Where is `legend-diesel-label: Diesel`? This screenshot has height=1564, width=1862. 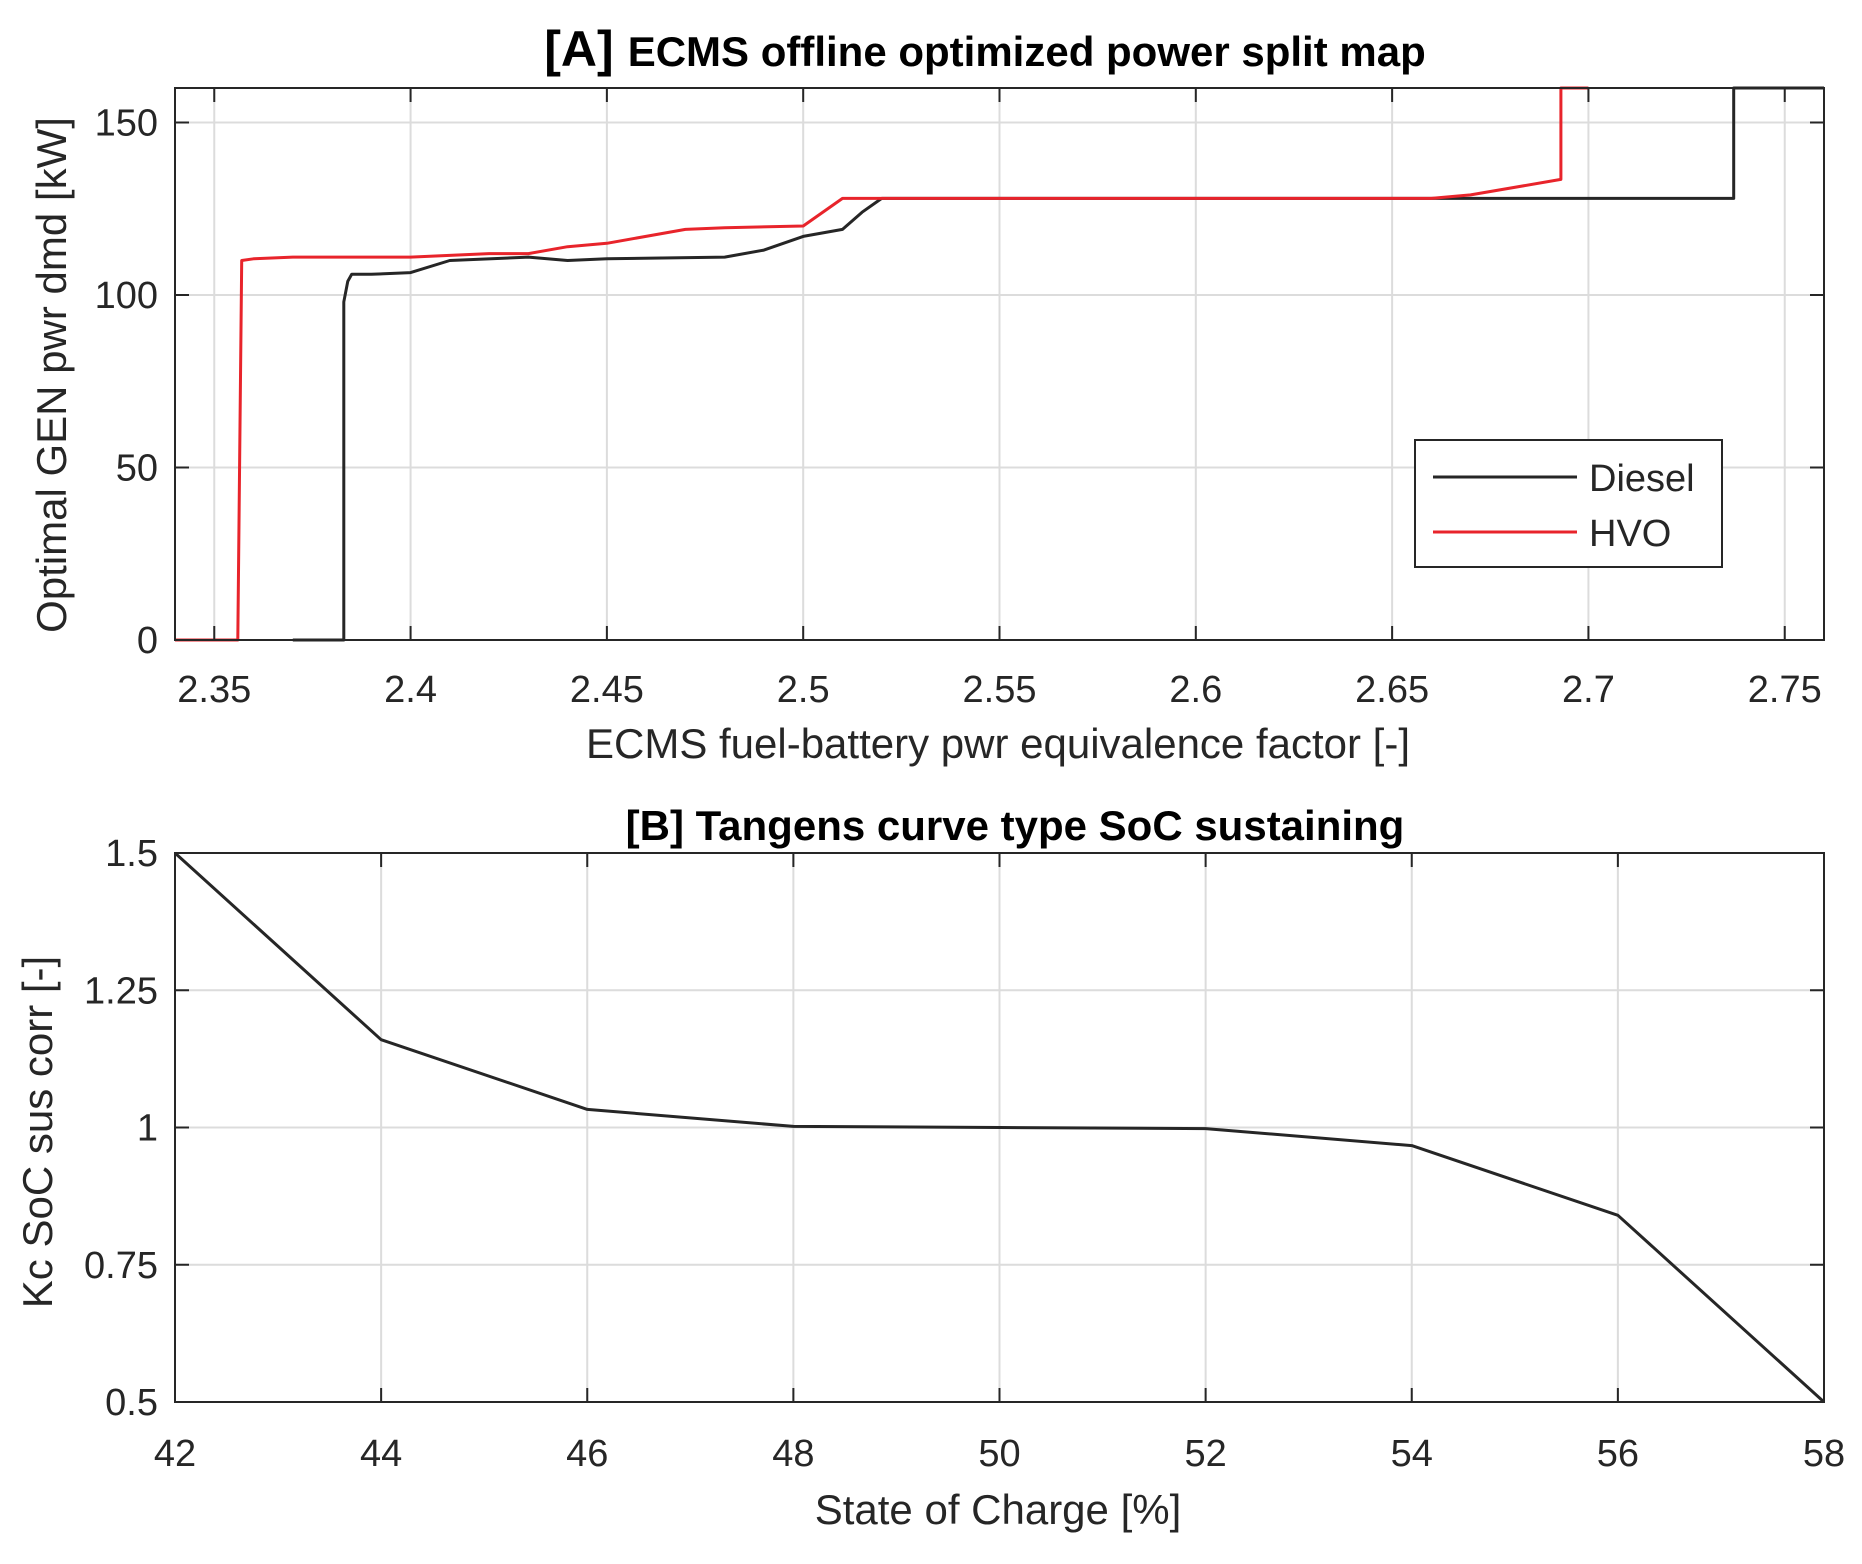 legend-diesel-label: Diesel is located at coordinates (1642, 479).